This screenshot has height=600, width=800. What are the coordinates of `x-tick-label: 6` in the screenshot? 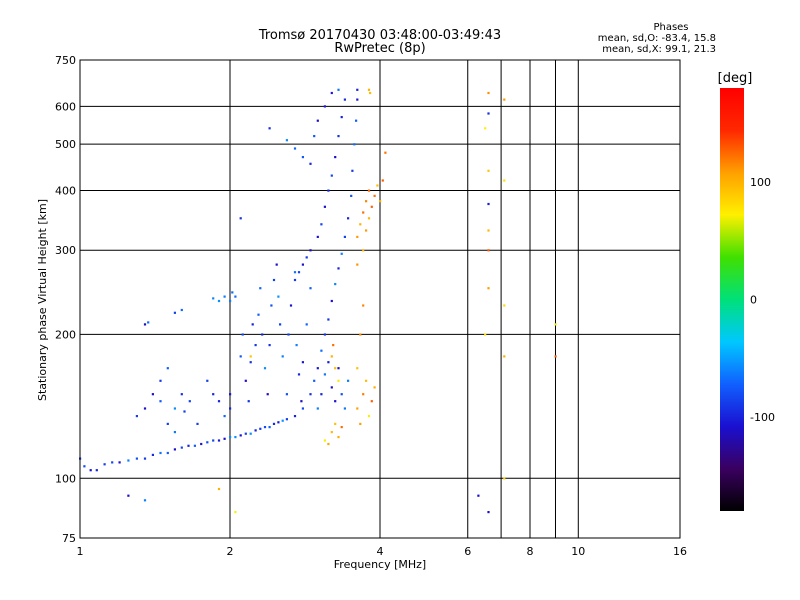 It's located at (467, 551).